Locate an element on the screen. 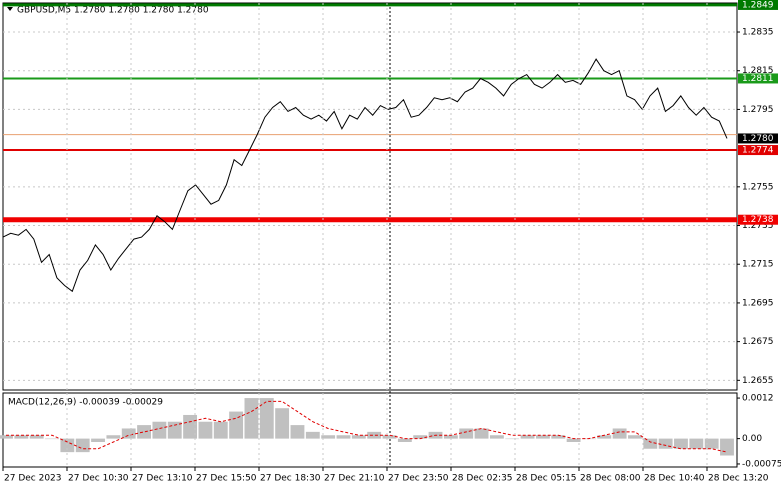  y-tick-label: 1.2695 is located at coordinates (758, 303).